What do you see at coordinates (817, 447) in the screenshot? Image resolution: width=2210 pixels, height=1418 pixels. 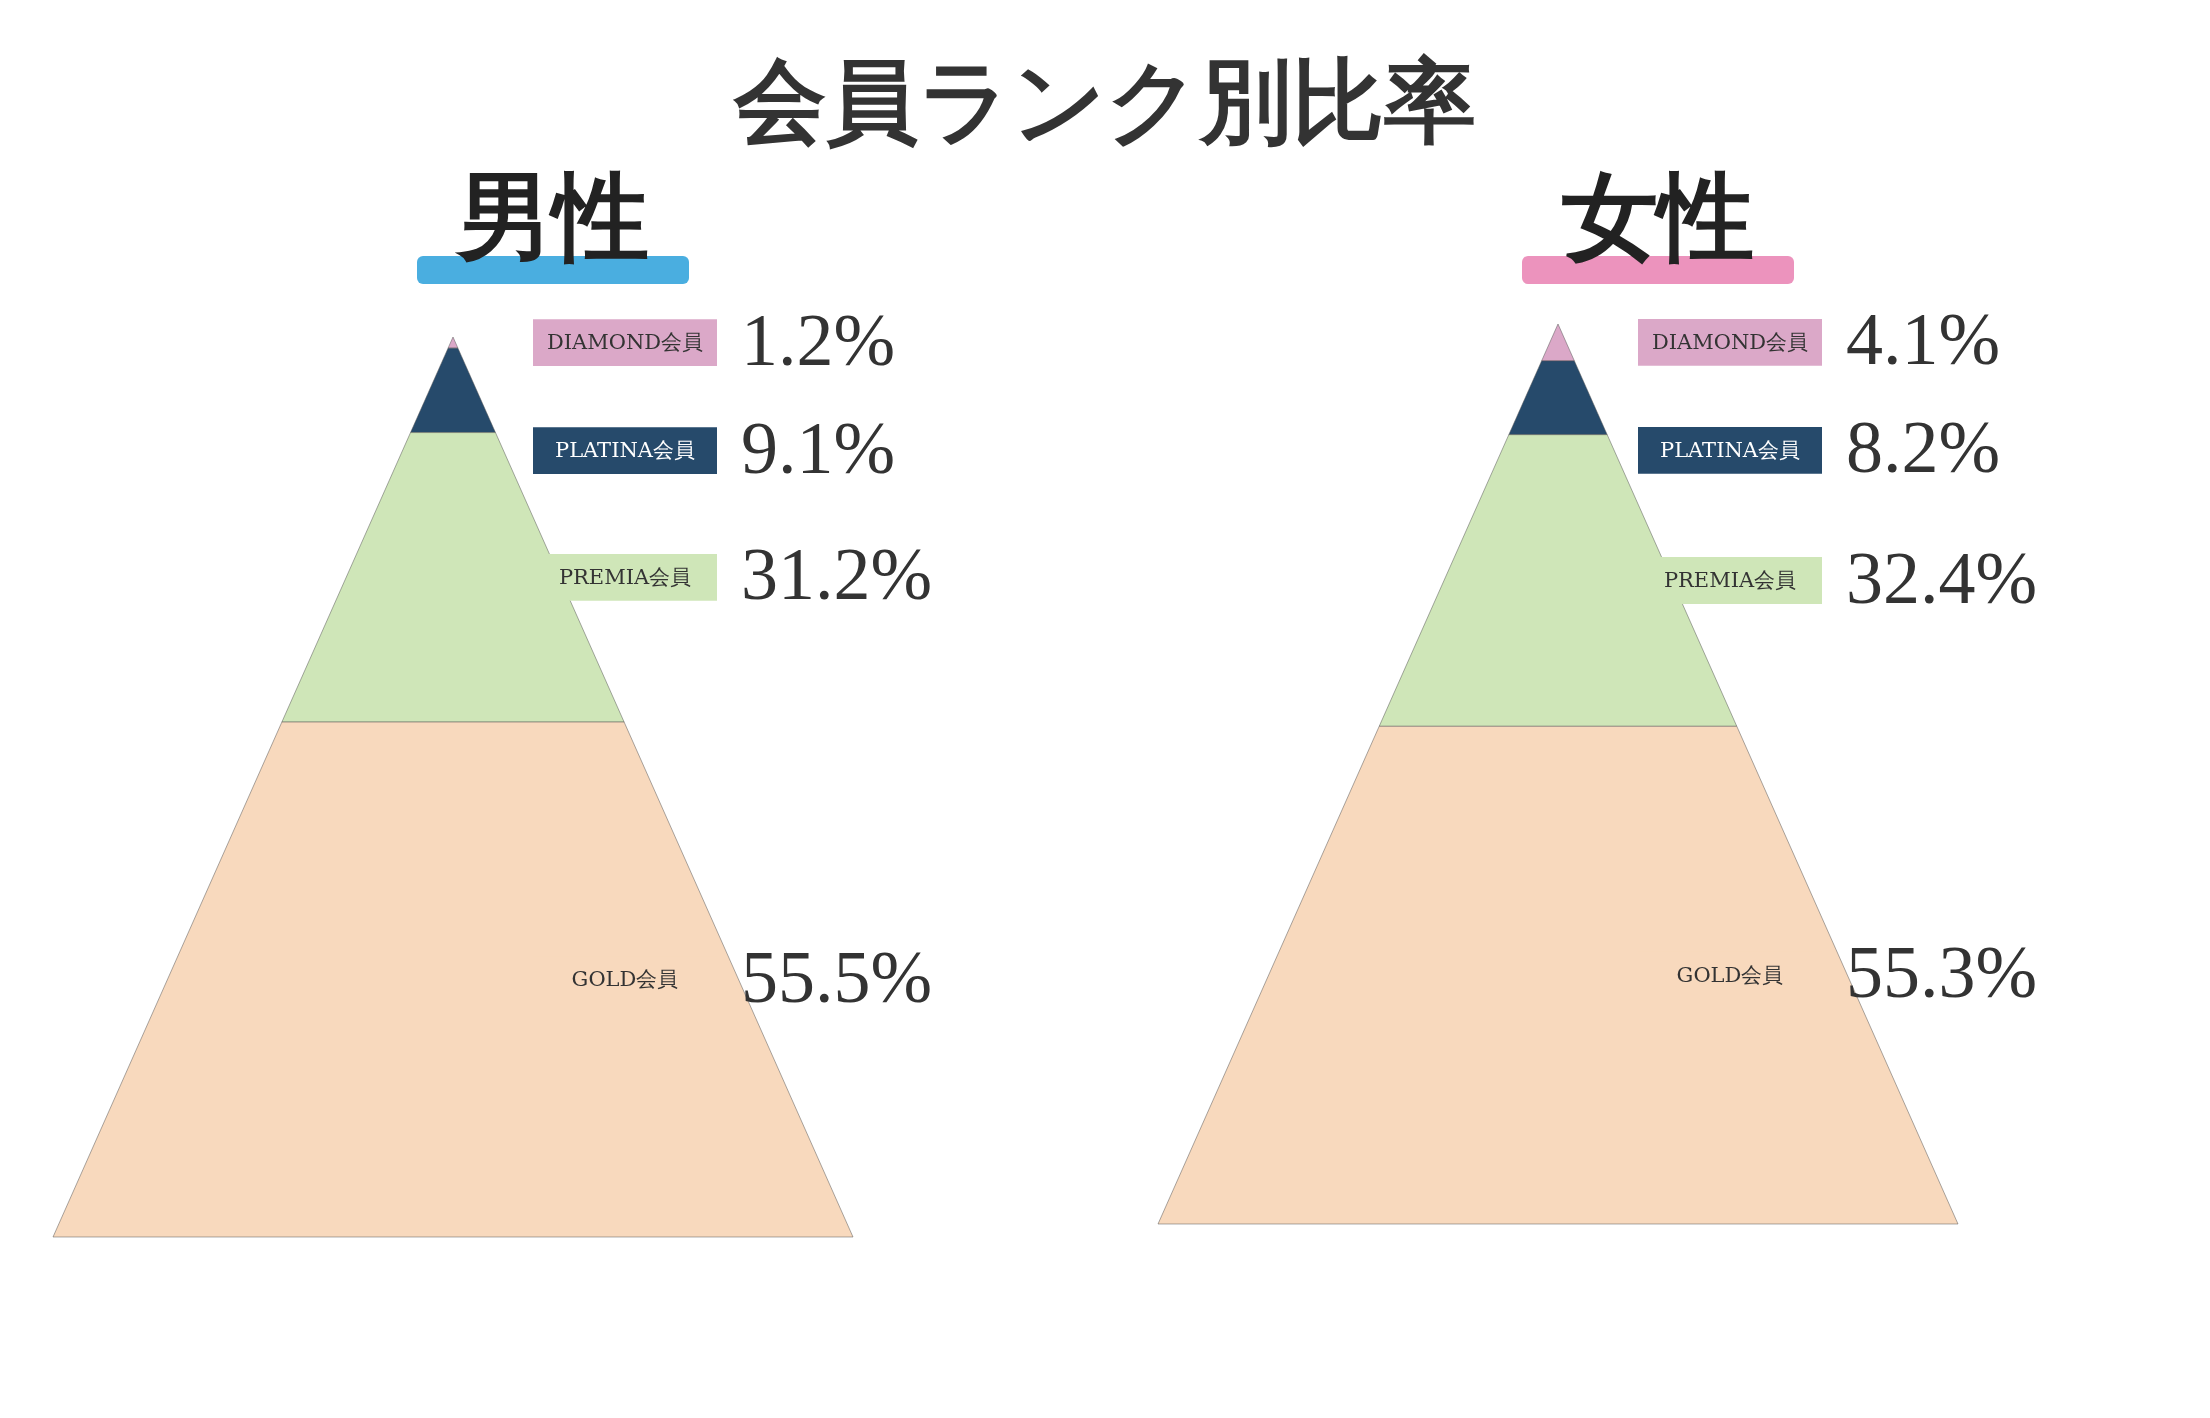 I see `data-label: 9.1%` at bounding box center [817, 447].